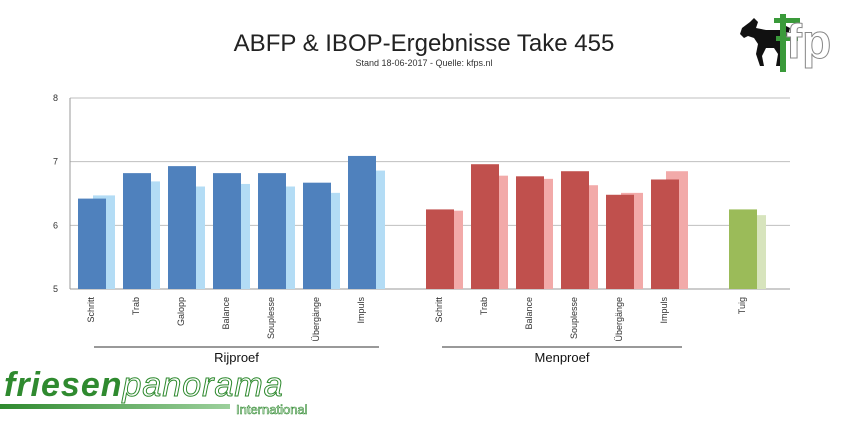  I want to click on group-label: Menproef, so click(562, 357).